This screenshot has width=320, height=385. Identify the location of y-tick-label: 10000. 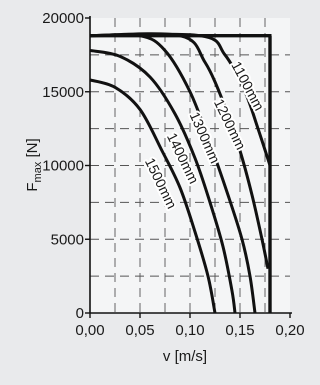
(63, 166).